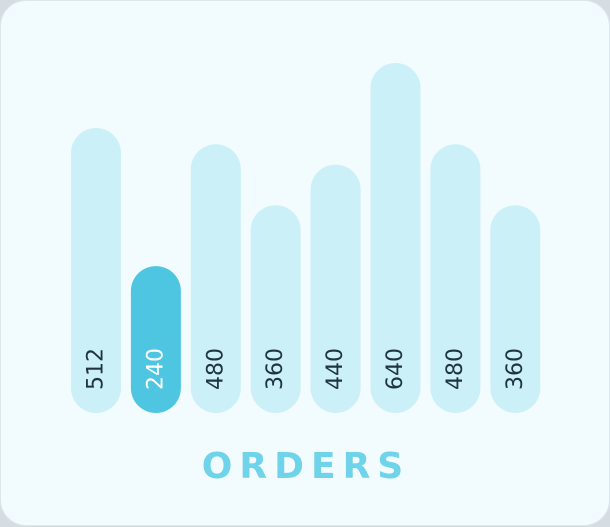 The image size is (610, 527). I want to click on bar-value-label: 512, so click(96, 369).